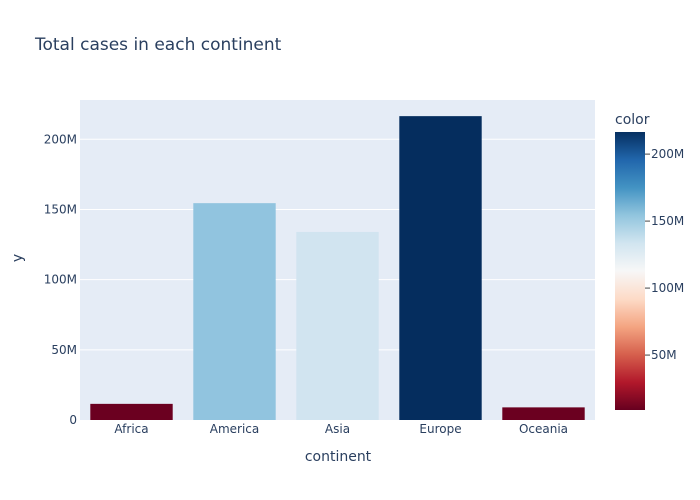 The image size is (700, 500). Describe the element at coordinates (664, 254) in the screenshot. I see `colorbar-tick-labels: 50M 100M 150M 200M` at that location.